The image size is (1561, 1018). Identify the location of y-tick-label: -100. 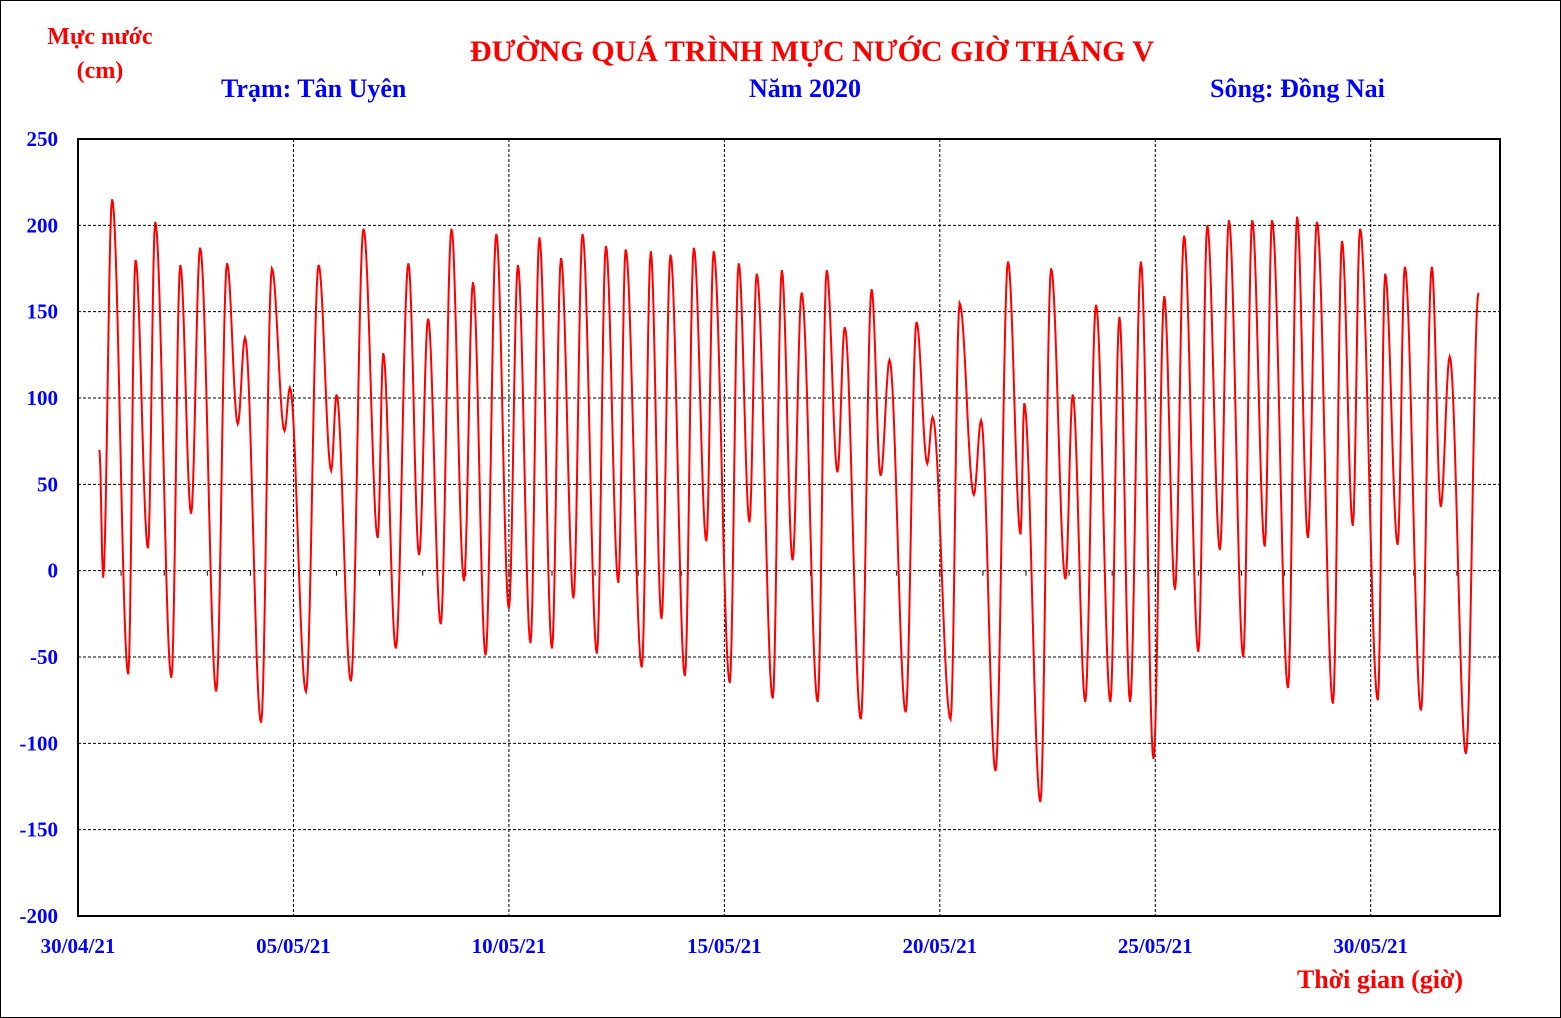
(39, 743).